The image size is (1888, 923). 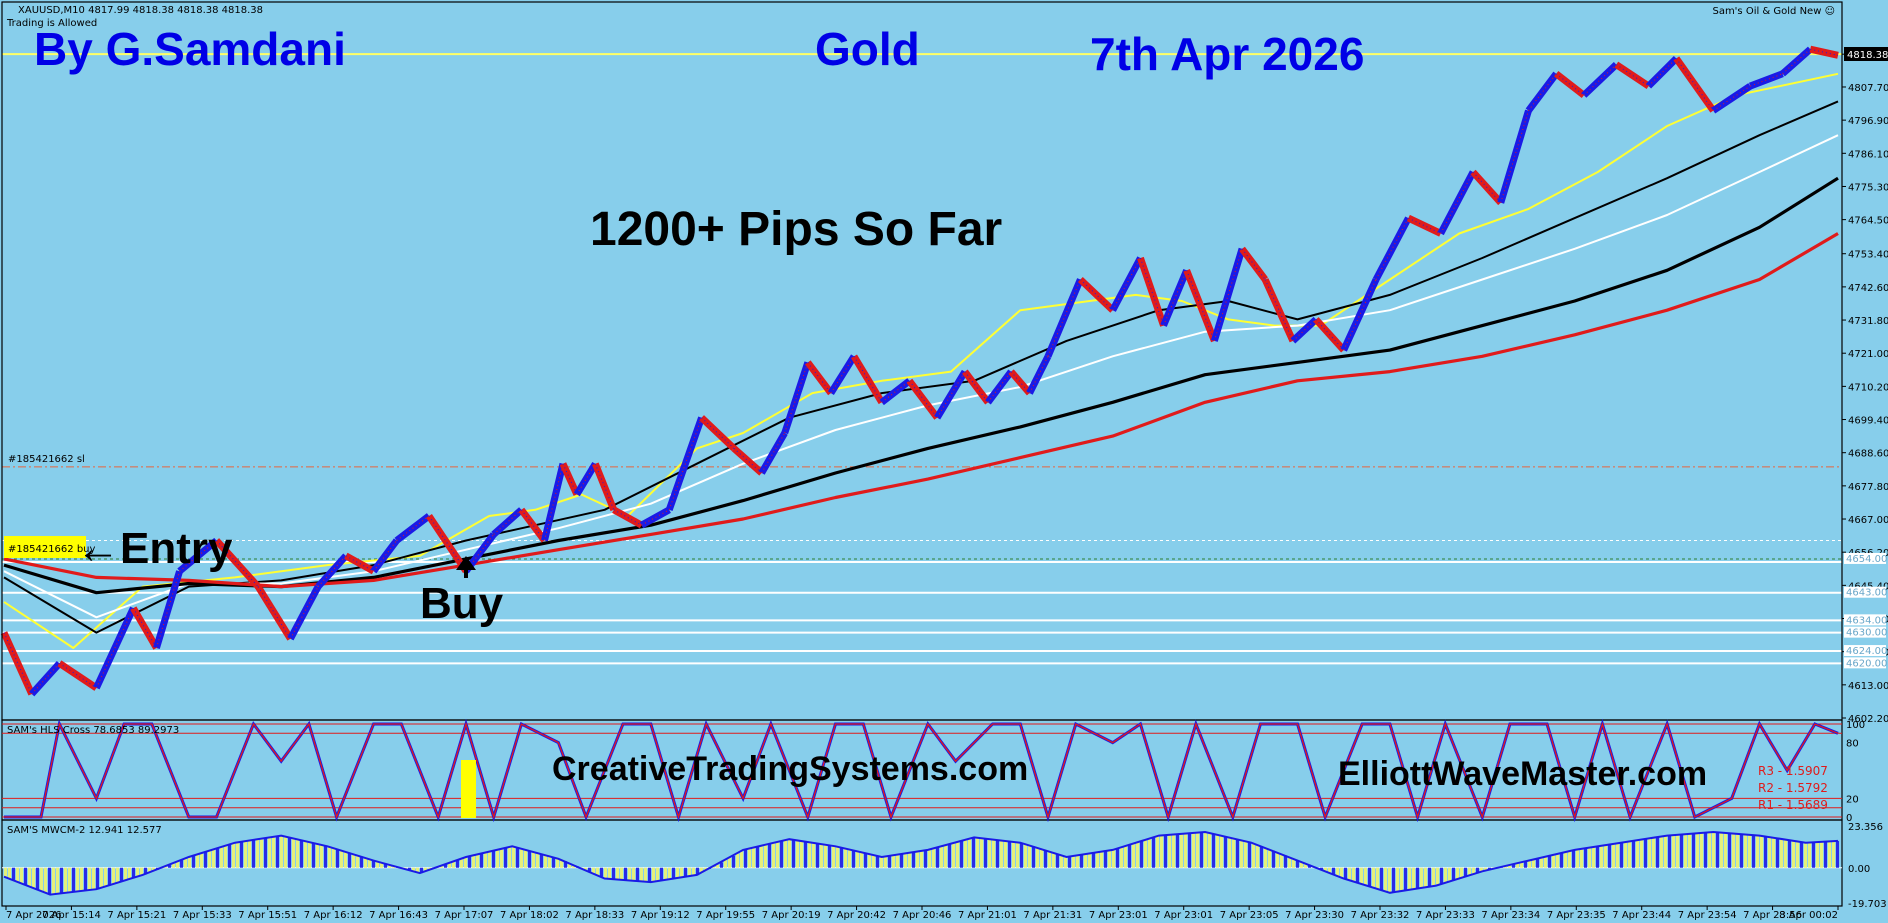 I want to click on price-tick-label: 4796.90, so click(x=1868, y=121).